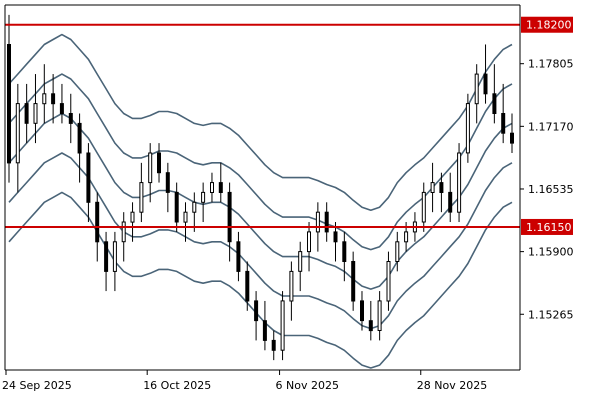 Image resolution: width=600 pixels, height=400 pixels. Describe the element at coordinates (551, 252) in the screenshot. I see `y-tick-label: 1.15900` at that location.